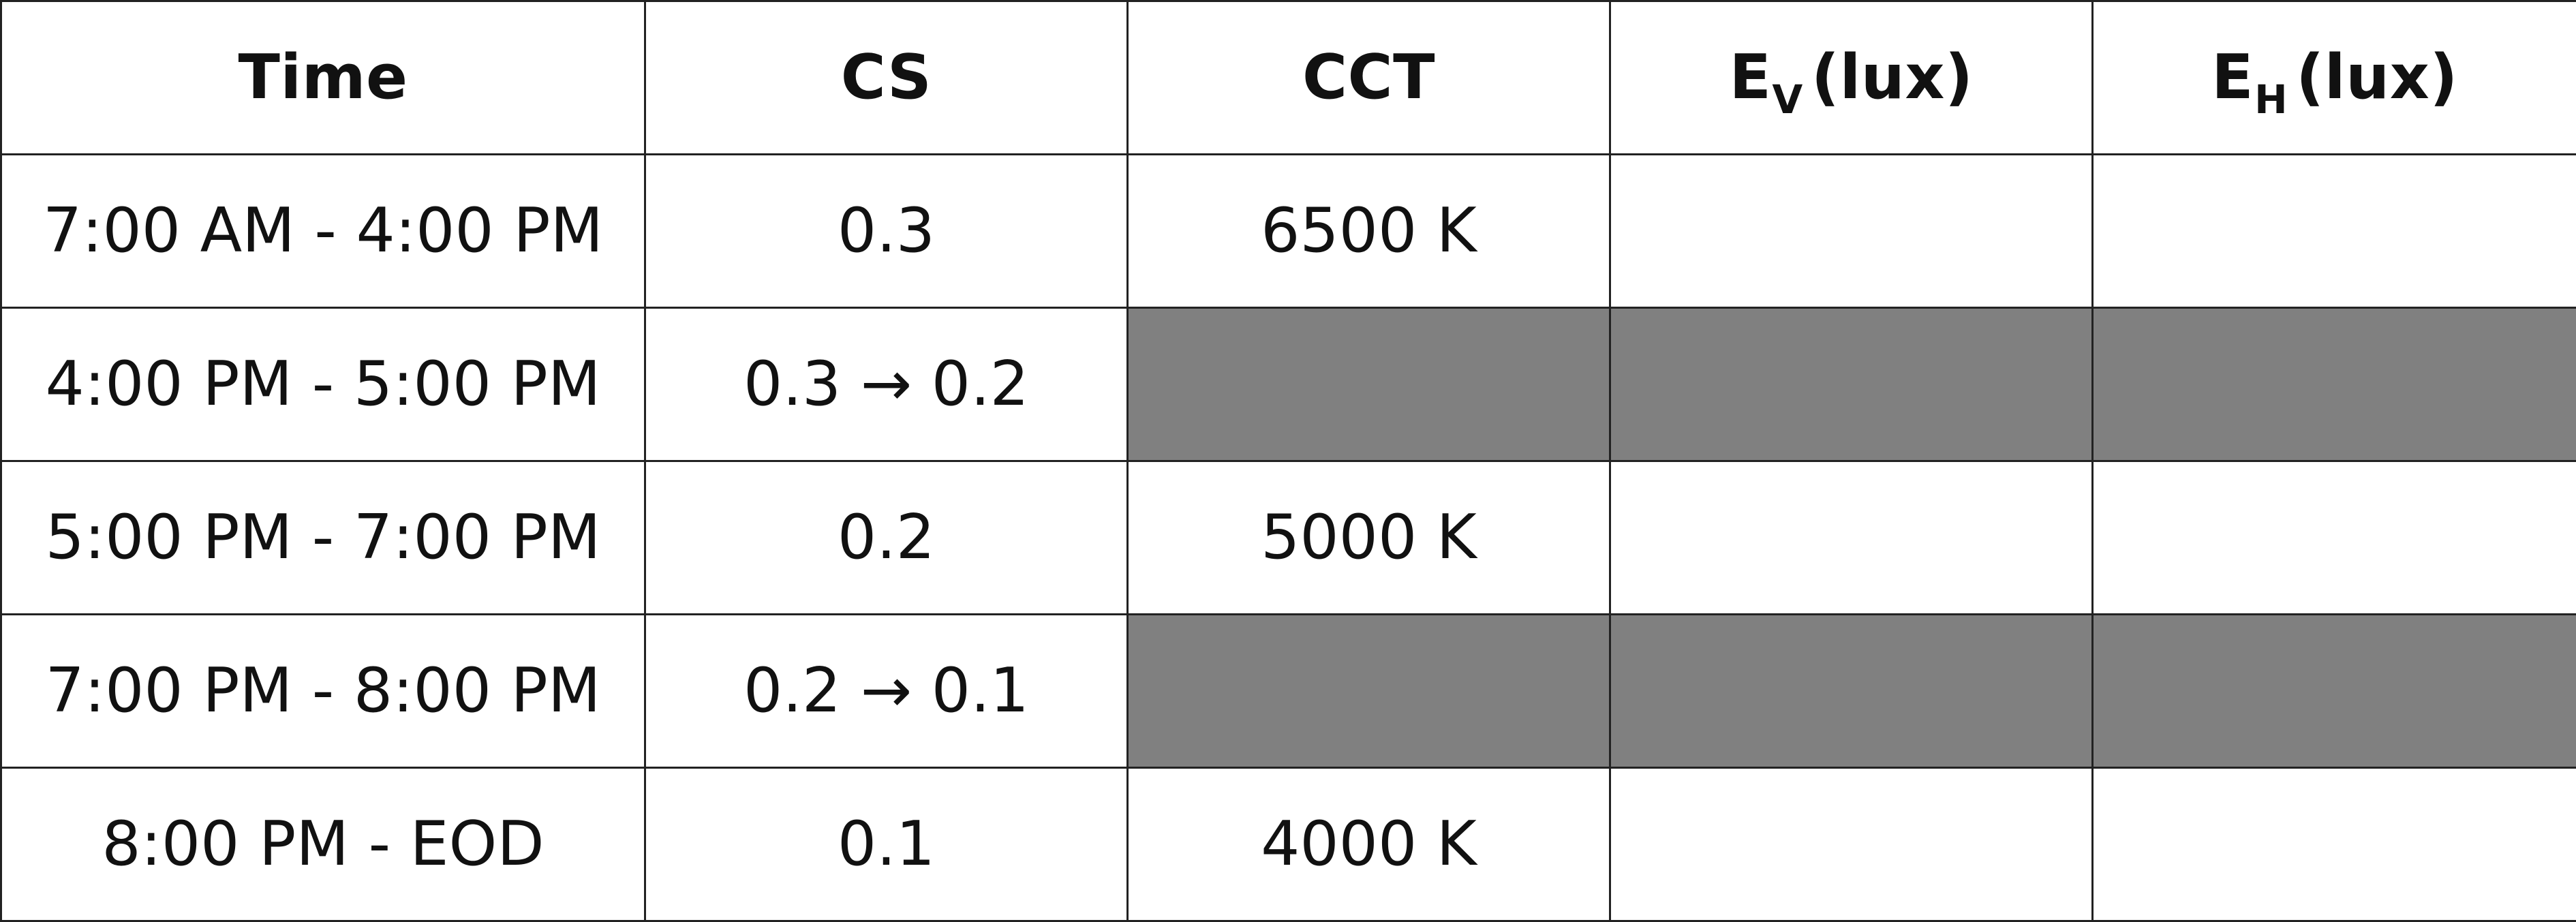  What do you see at coordinates (1788, 99) in the screenshot?
I see `header-ev-subscript: V` at bounding box center [1788, 99].